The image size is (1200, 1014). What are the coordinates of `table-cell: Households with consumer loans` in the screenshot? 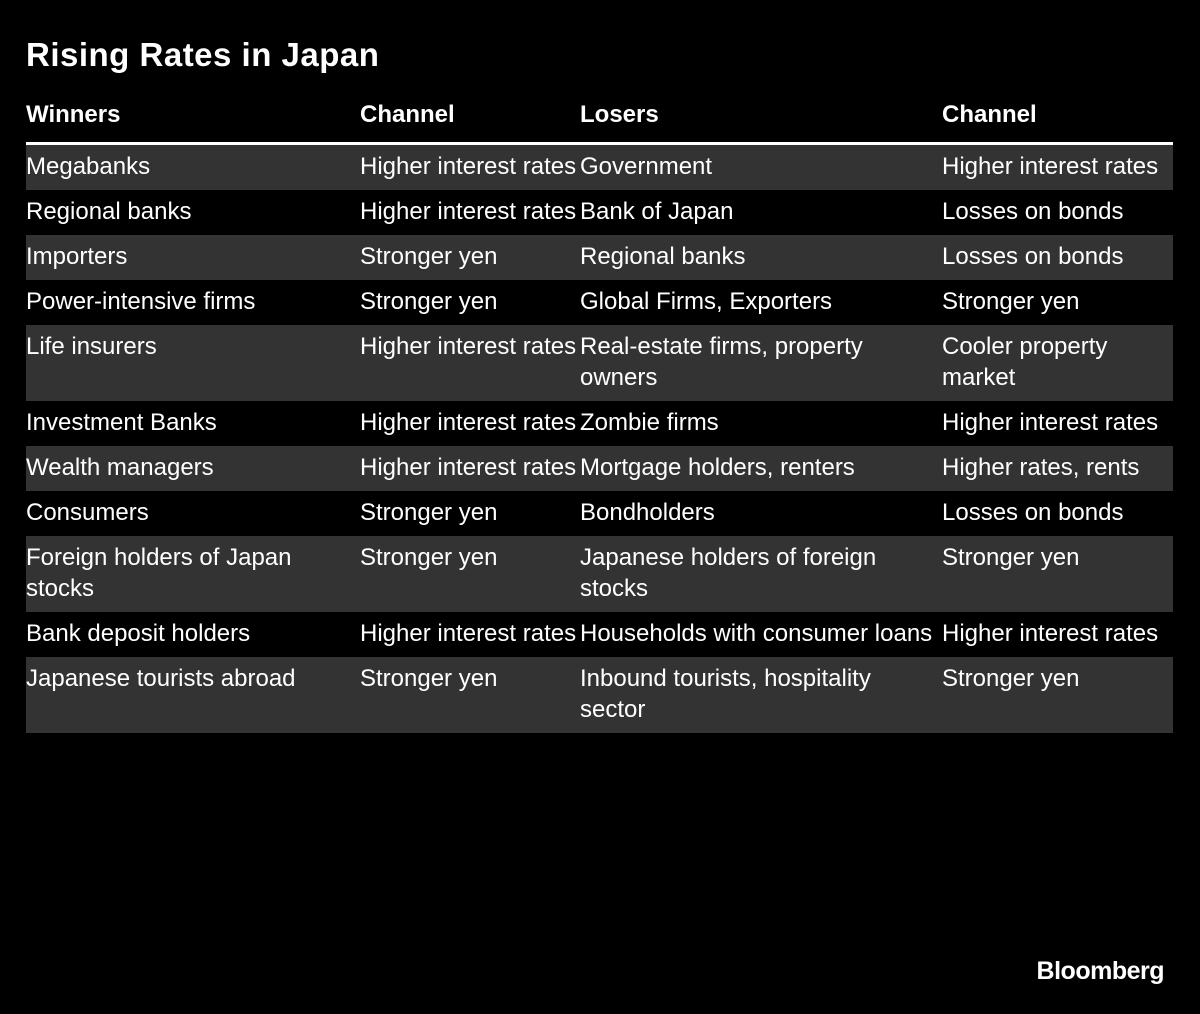 It's located at (756, 633).